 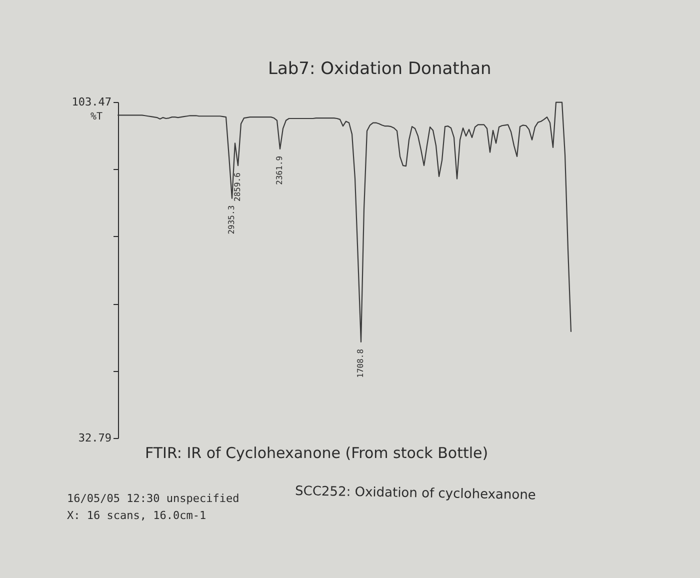 I want to click on annotation: 2361.9, so click(x=279, y=170).